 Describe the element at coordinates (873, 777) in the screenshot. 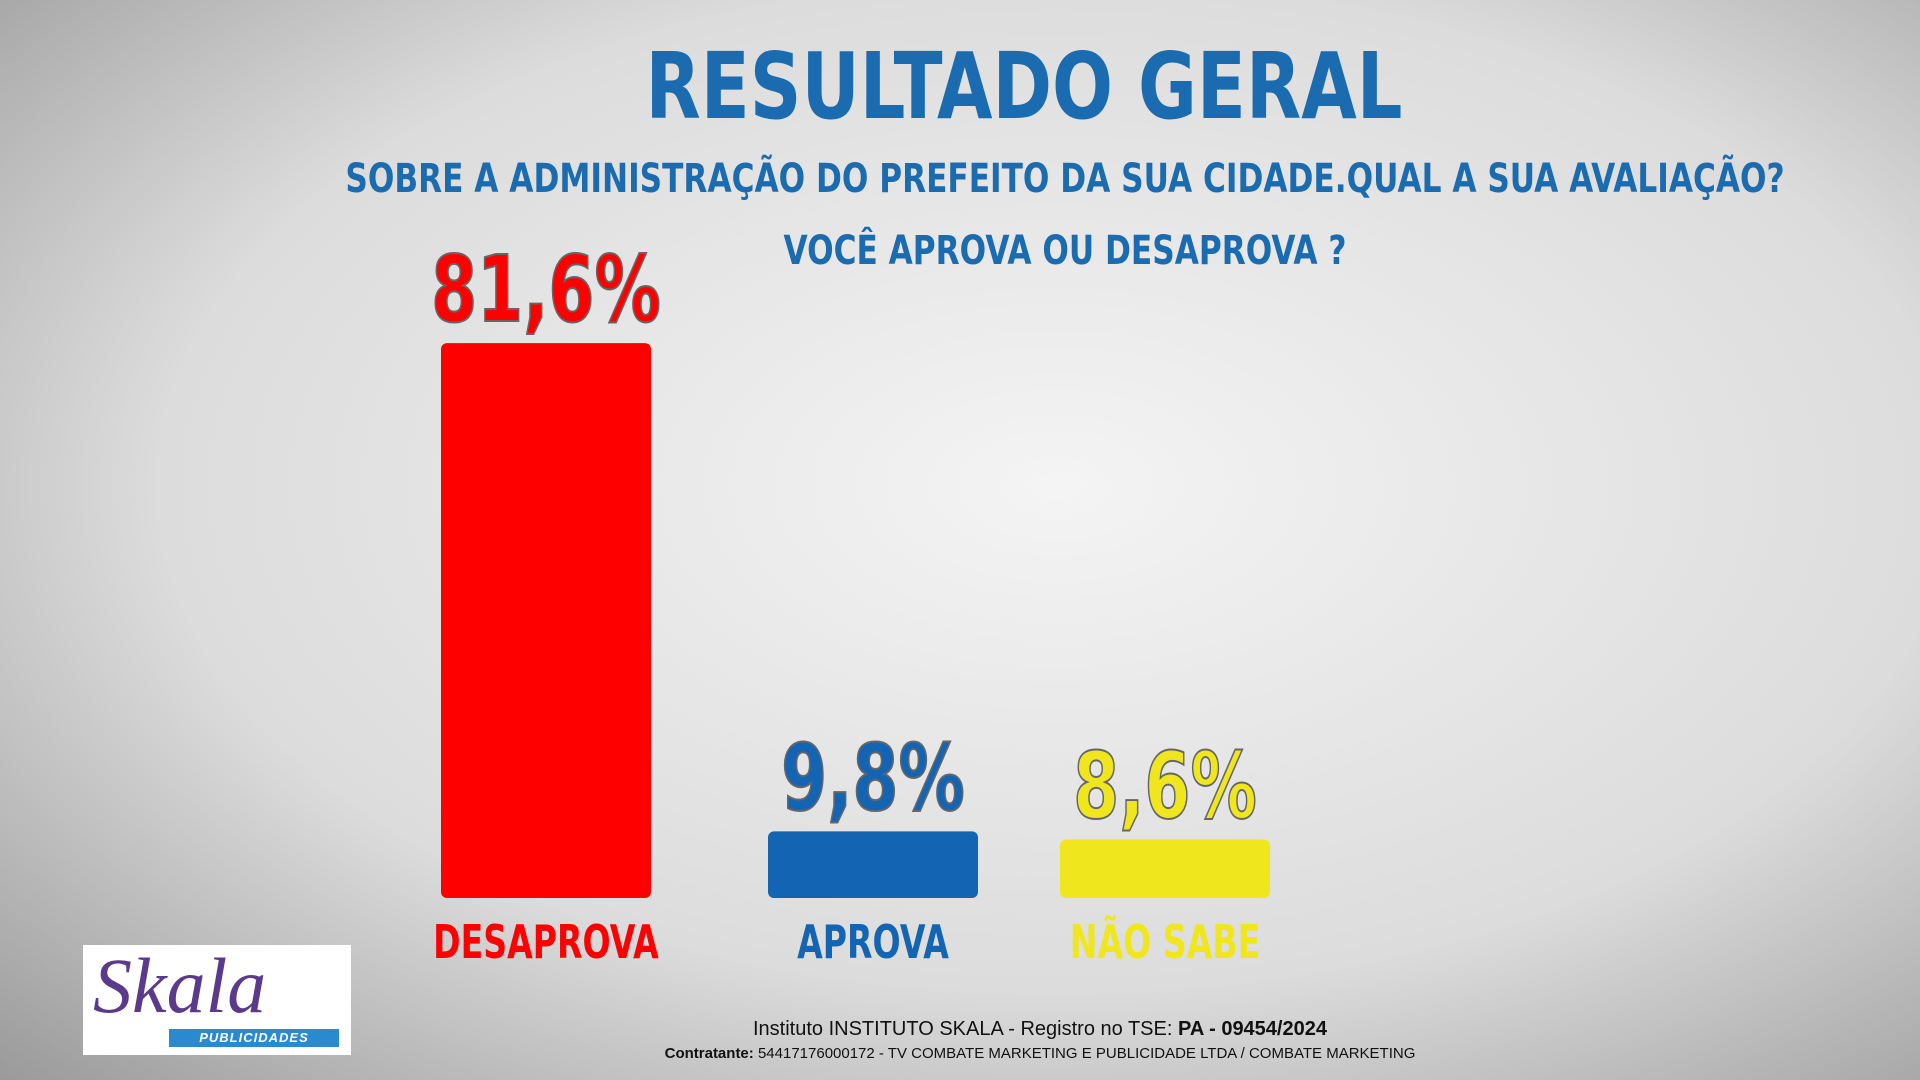

I see `value-label: 9,8%` at that location.